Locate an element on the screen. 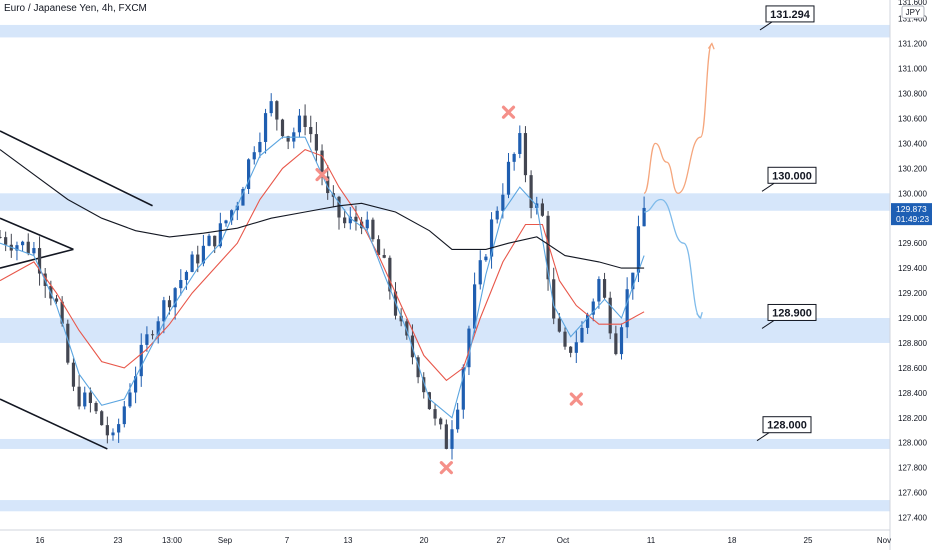 Image resolution: width=932 pixels, height=550 pixels. level-callout-130.000: 130.000 is located at coordinates (789, 179).